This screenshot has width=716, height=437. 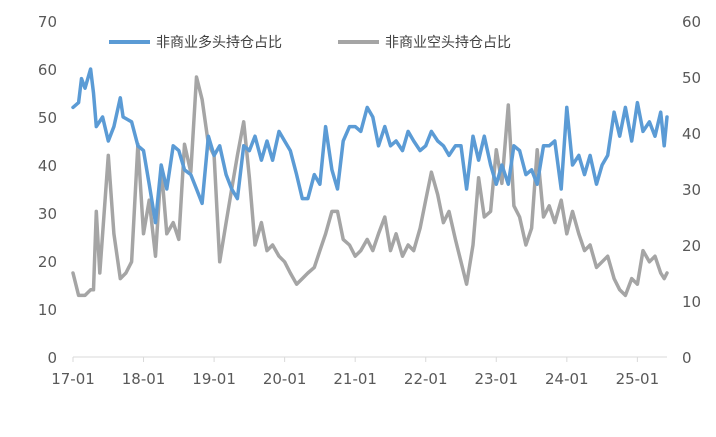 I want to click on axes, so click(x=369, y=359).